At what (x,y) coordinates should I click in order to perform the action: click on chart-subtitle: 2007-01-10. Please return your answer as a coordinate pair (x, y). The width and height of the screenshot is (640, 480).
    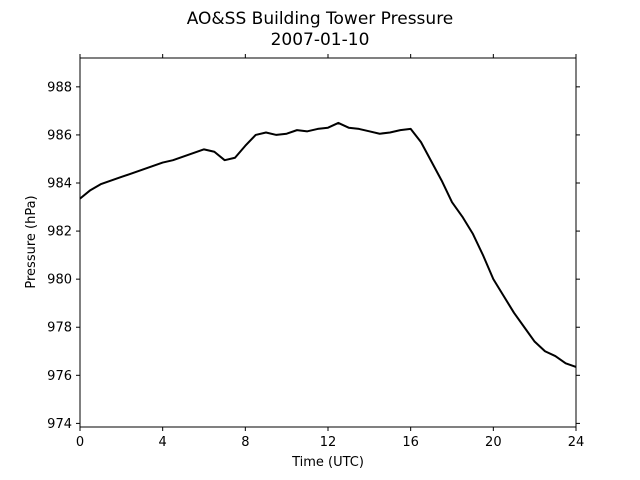
    Looking at the image, I should click on (320, 40).